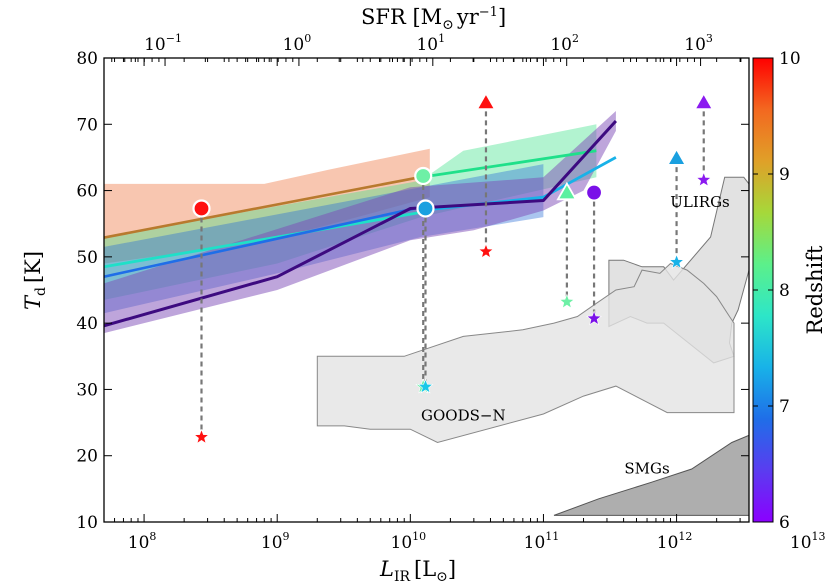 The width and height of the screenshot is (830, 581). Describe the element at coordinates (275, 541) in the screenshot. I see `x-tick-label: 10⁹` at that location.